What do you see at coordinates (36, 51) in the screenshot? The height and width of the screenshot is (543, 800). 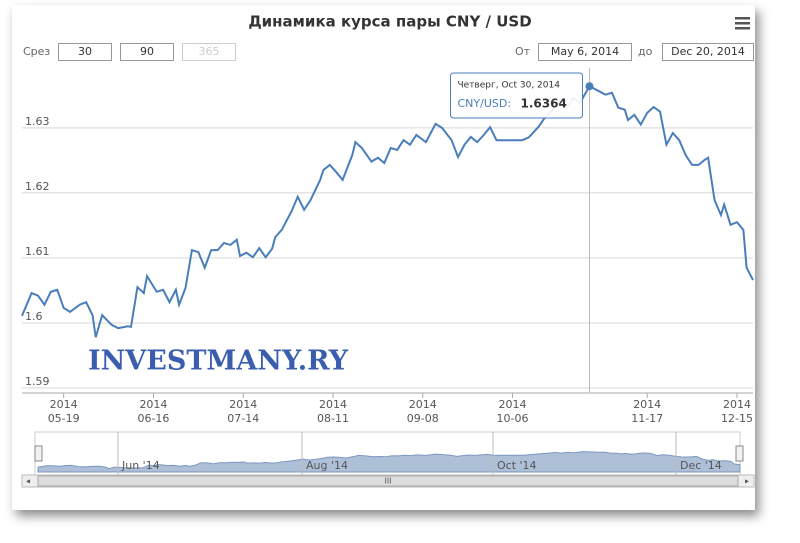 I see `range-label: Срез` at bounding box center [36, 51].